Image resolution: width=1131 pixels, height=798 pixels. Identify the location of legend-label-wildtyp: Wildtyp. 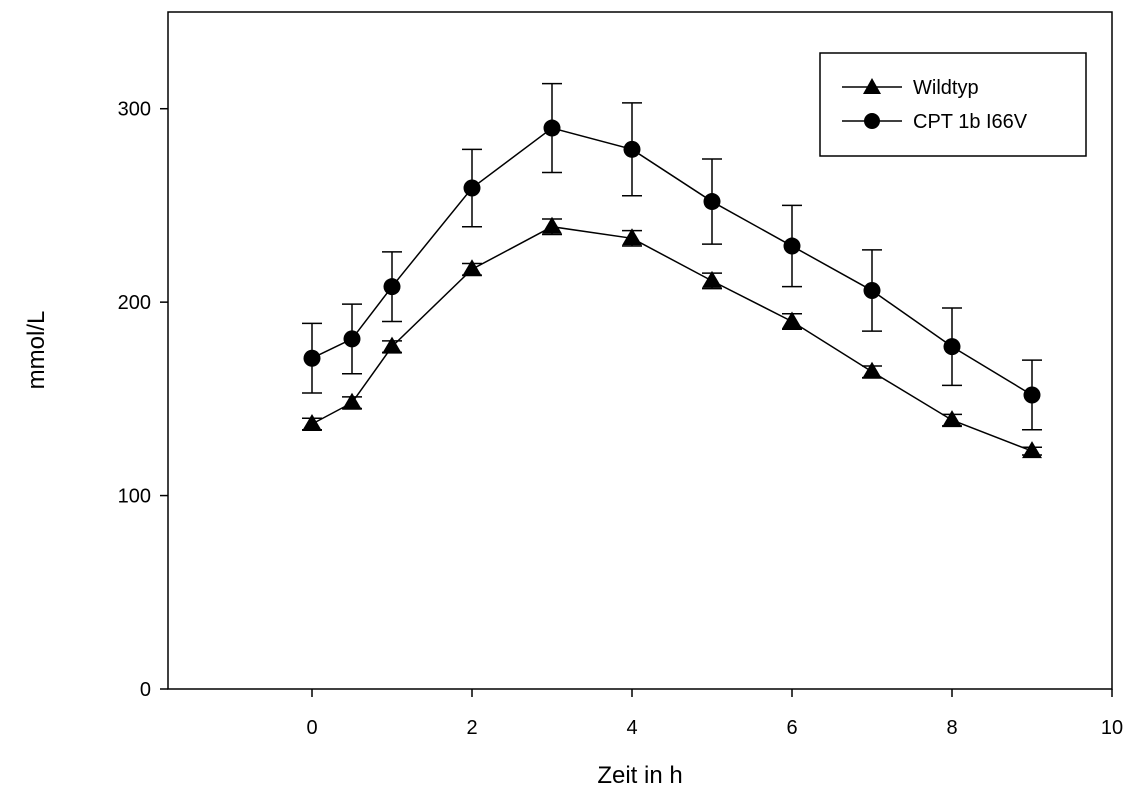
(946, 88).